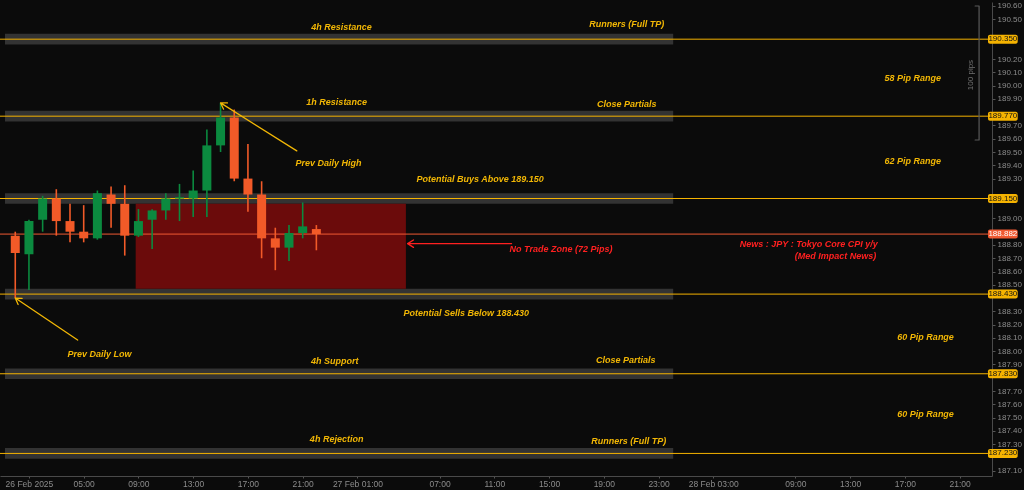 The image size is (1024, 490). What do you see at coordinates (1003, 116) in the screenshot?
I see `ref-line-label: 189.770` at bounding box center [1003, 116].